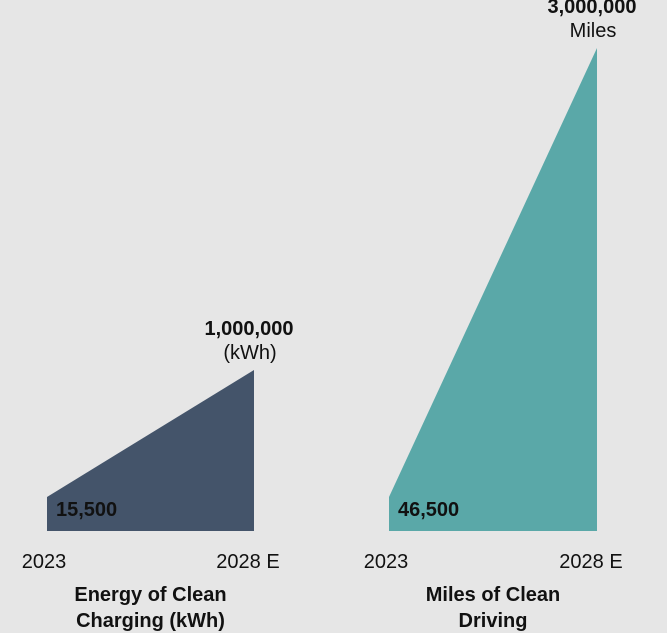 This screenshot has width=667, height=633. Describe the element at coordinates (592, 9) in the screenshot. I see `miles-end-value-label: 3,000,000` at that location.